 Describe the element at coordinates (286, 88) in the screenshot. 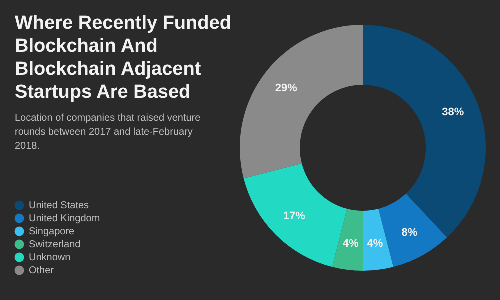

I see `data-label: 29%` at that location.